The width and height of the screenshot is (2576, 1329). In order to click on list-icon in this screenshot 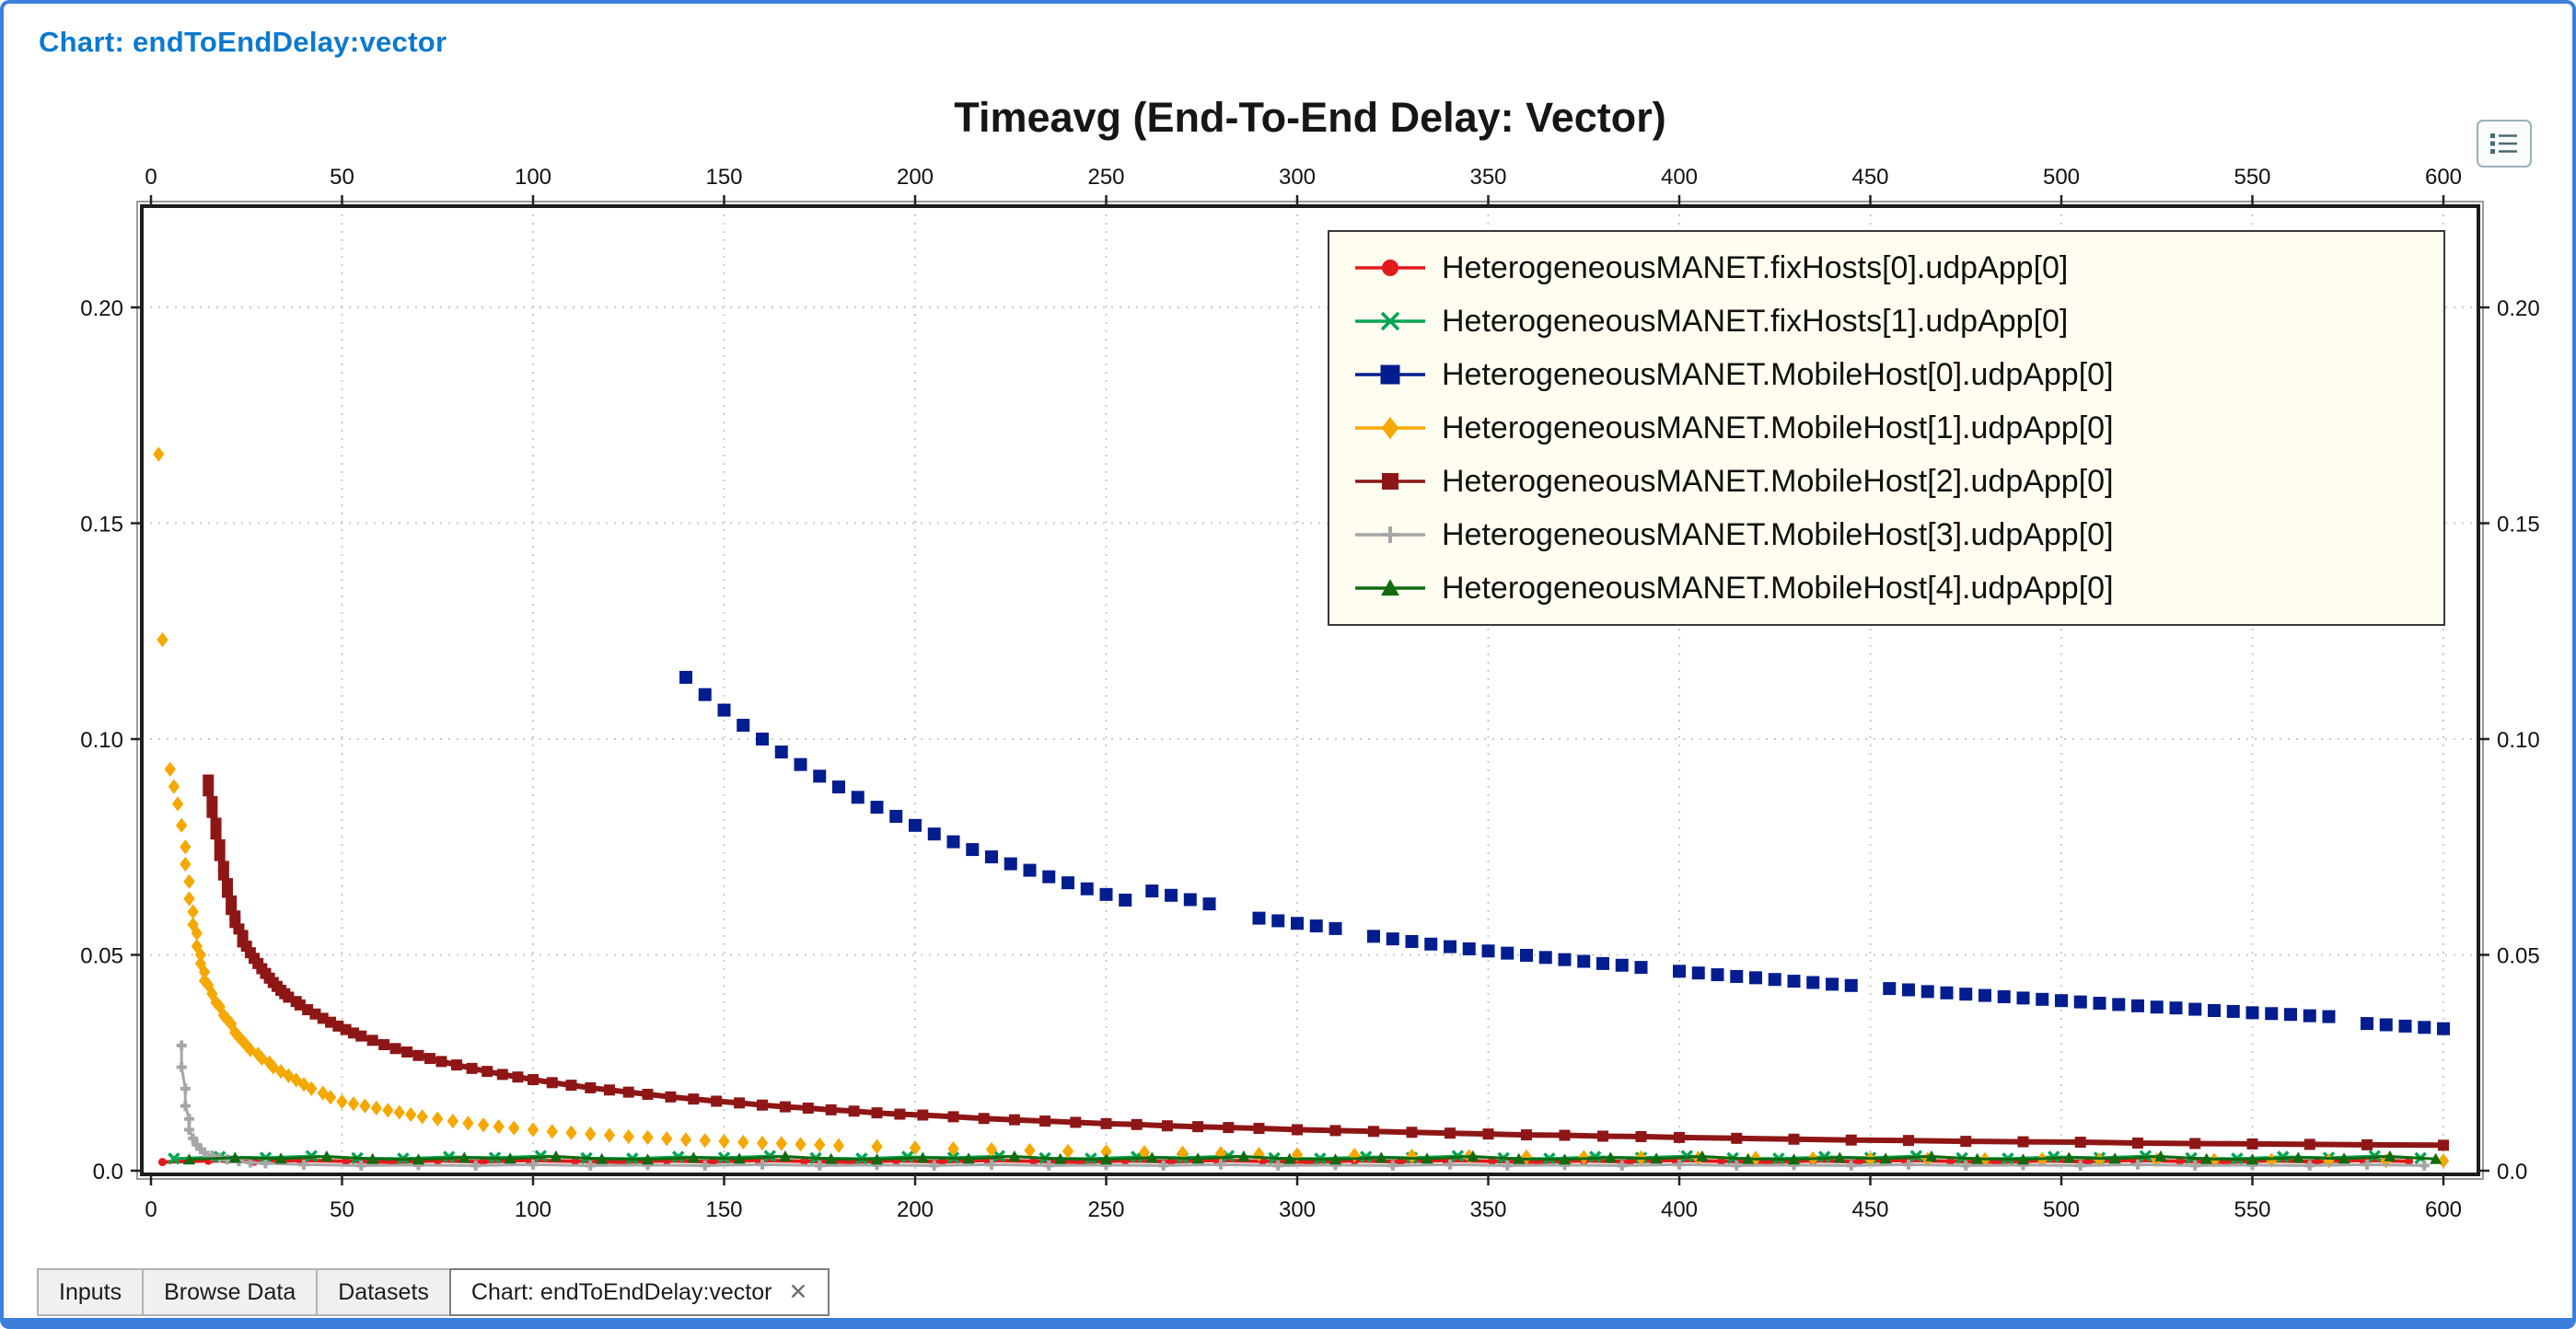, I will do `click(2503, 143)`.